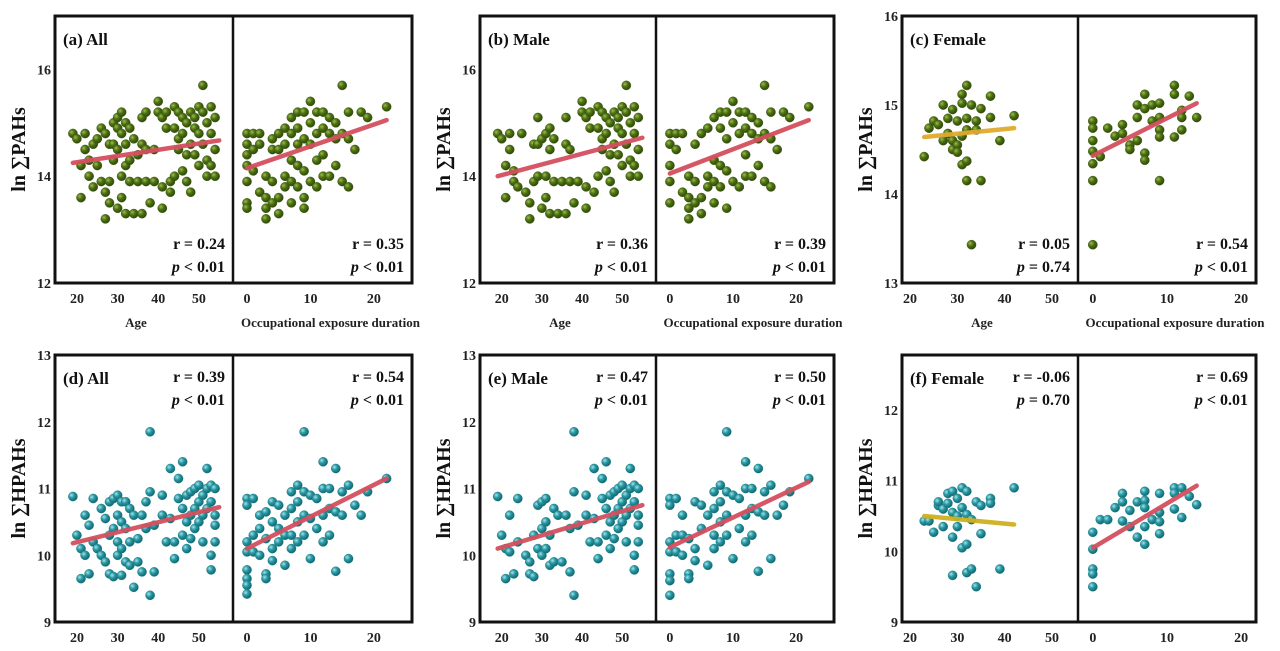 This screenshot has height=651, width=1280. What do you see at coordinates (136, 322) in the screenshot?
I see `x-axis-label: Age` at bounding box center [136, 322].